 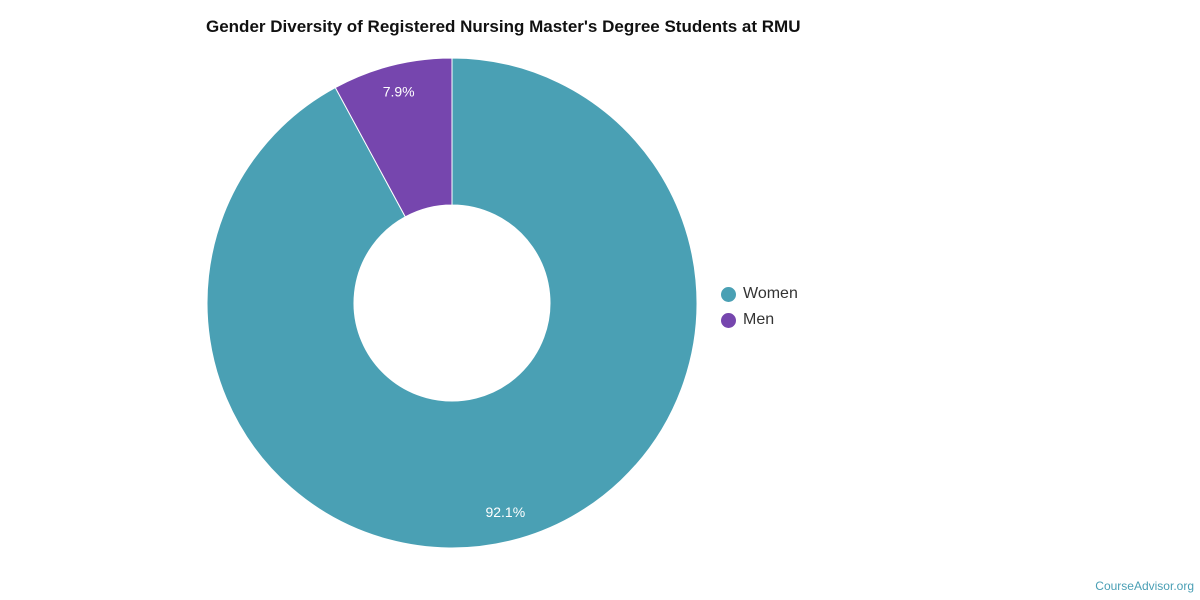 I want to click on legend-item-men: Men, so click(x=759, y=320).